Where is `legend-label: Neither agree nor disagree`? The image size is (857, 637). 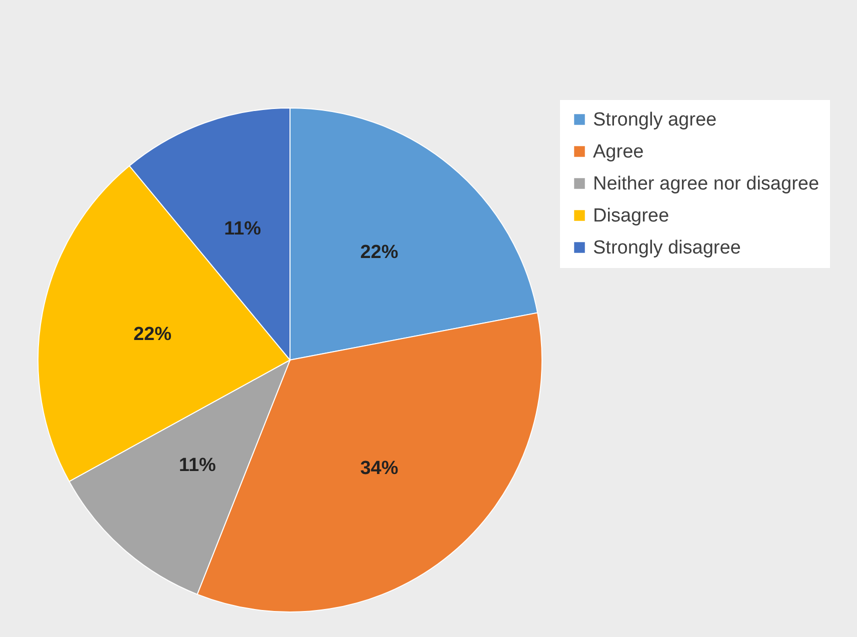
legend-label: Neither agree nor disagree is located at coordinates (706, 184).